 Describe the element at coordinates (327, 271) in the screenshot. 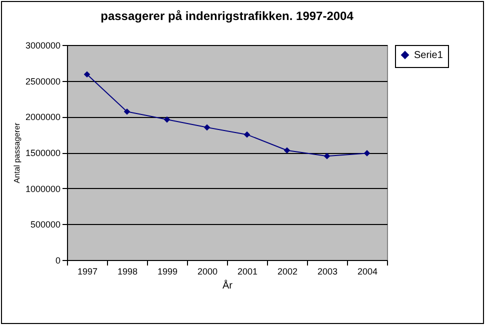

I see `x-tick-label: 2003` at that location.